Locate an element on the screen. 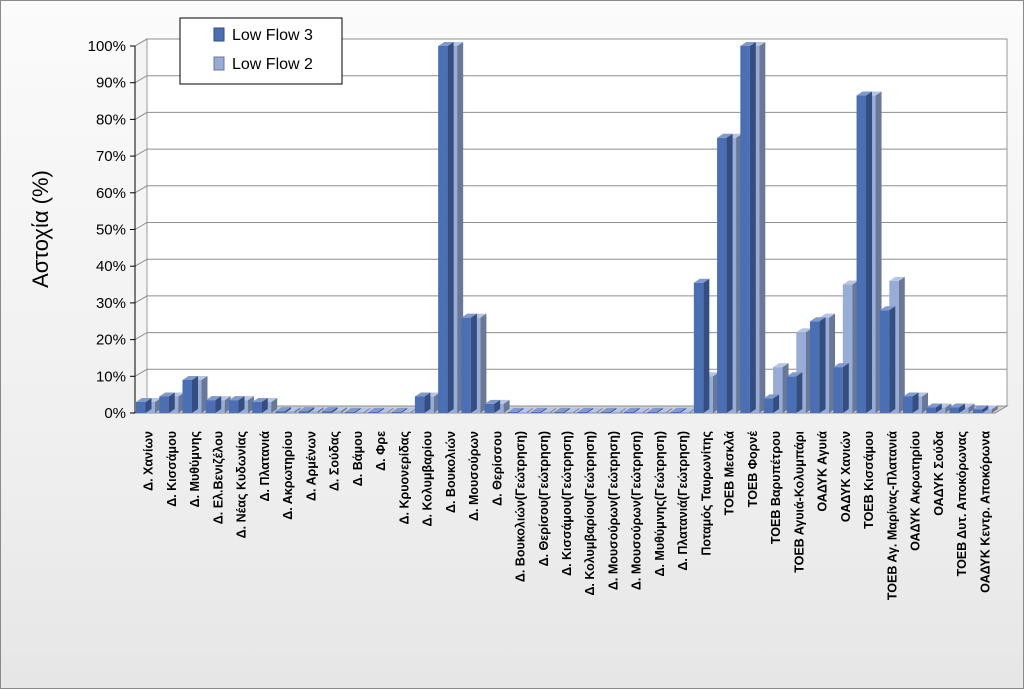 The width and height of the screenshot is (1024, 689). x-tick-label: Δ. Μουσούρων(Γεώτρηση) is located at coordinates (613, 510).